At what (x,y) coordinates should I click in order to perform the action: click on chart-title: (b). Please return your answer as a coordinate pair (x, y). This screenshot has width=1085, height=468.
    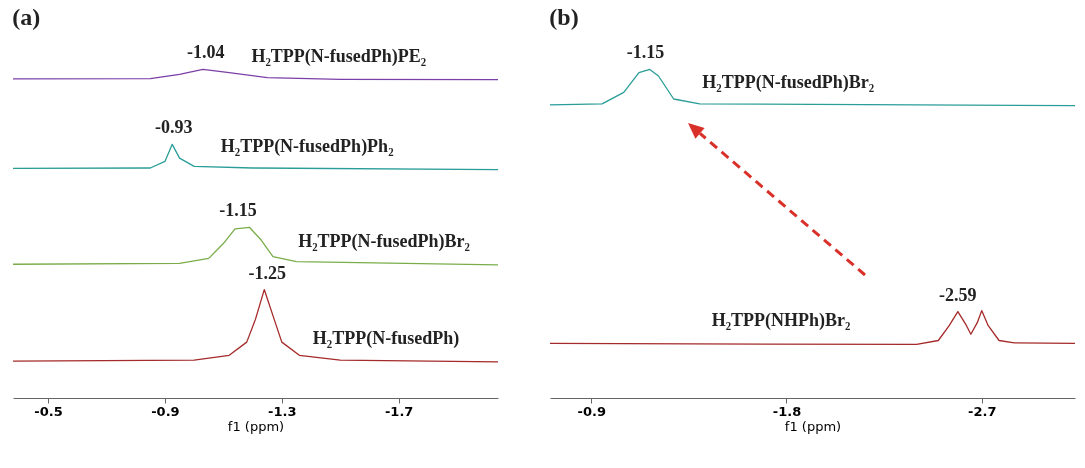
    Looking at the image, I should click on (564, 17).